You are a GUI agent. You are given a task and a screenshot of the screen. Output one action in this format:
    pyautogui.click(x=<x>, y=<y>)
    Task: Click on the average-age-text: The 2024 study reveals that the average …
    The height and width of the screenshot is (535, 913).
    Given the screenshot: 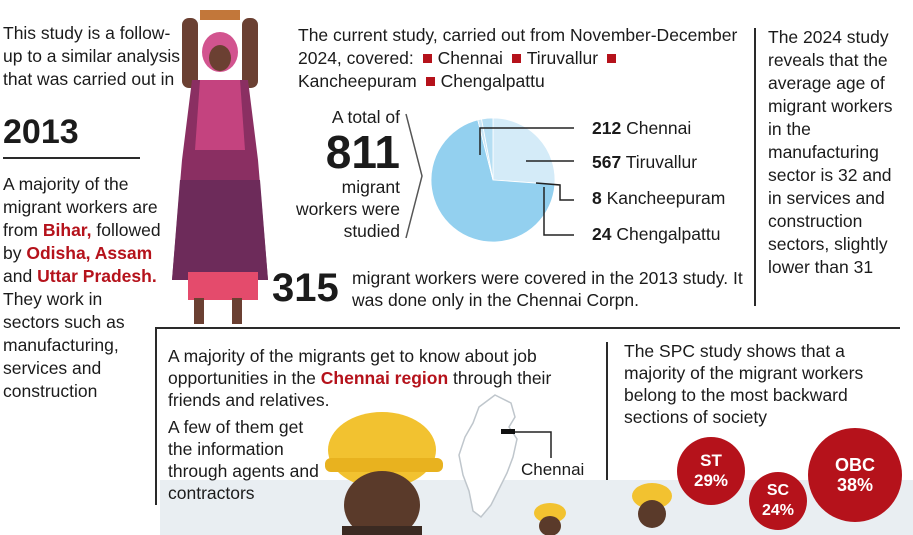 What is the action you would take?
    pyautogui.click(x=830, y=152)
    